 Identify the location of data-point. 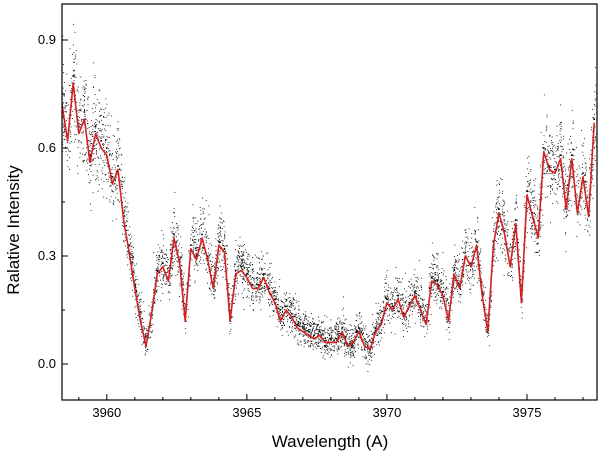
(157, 270).